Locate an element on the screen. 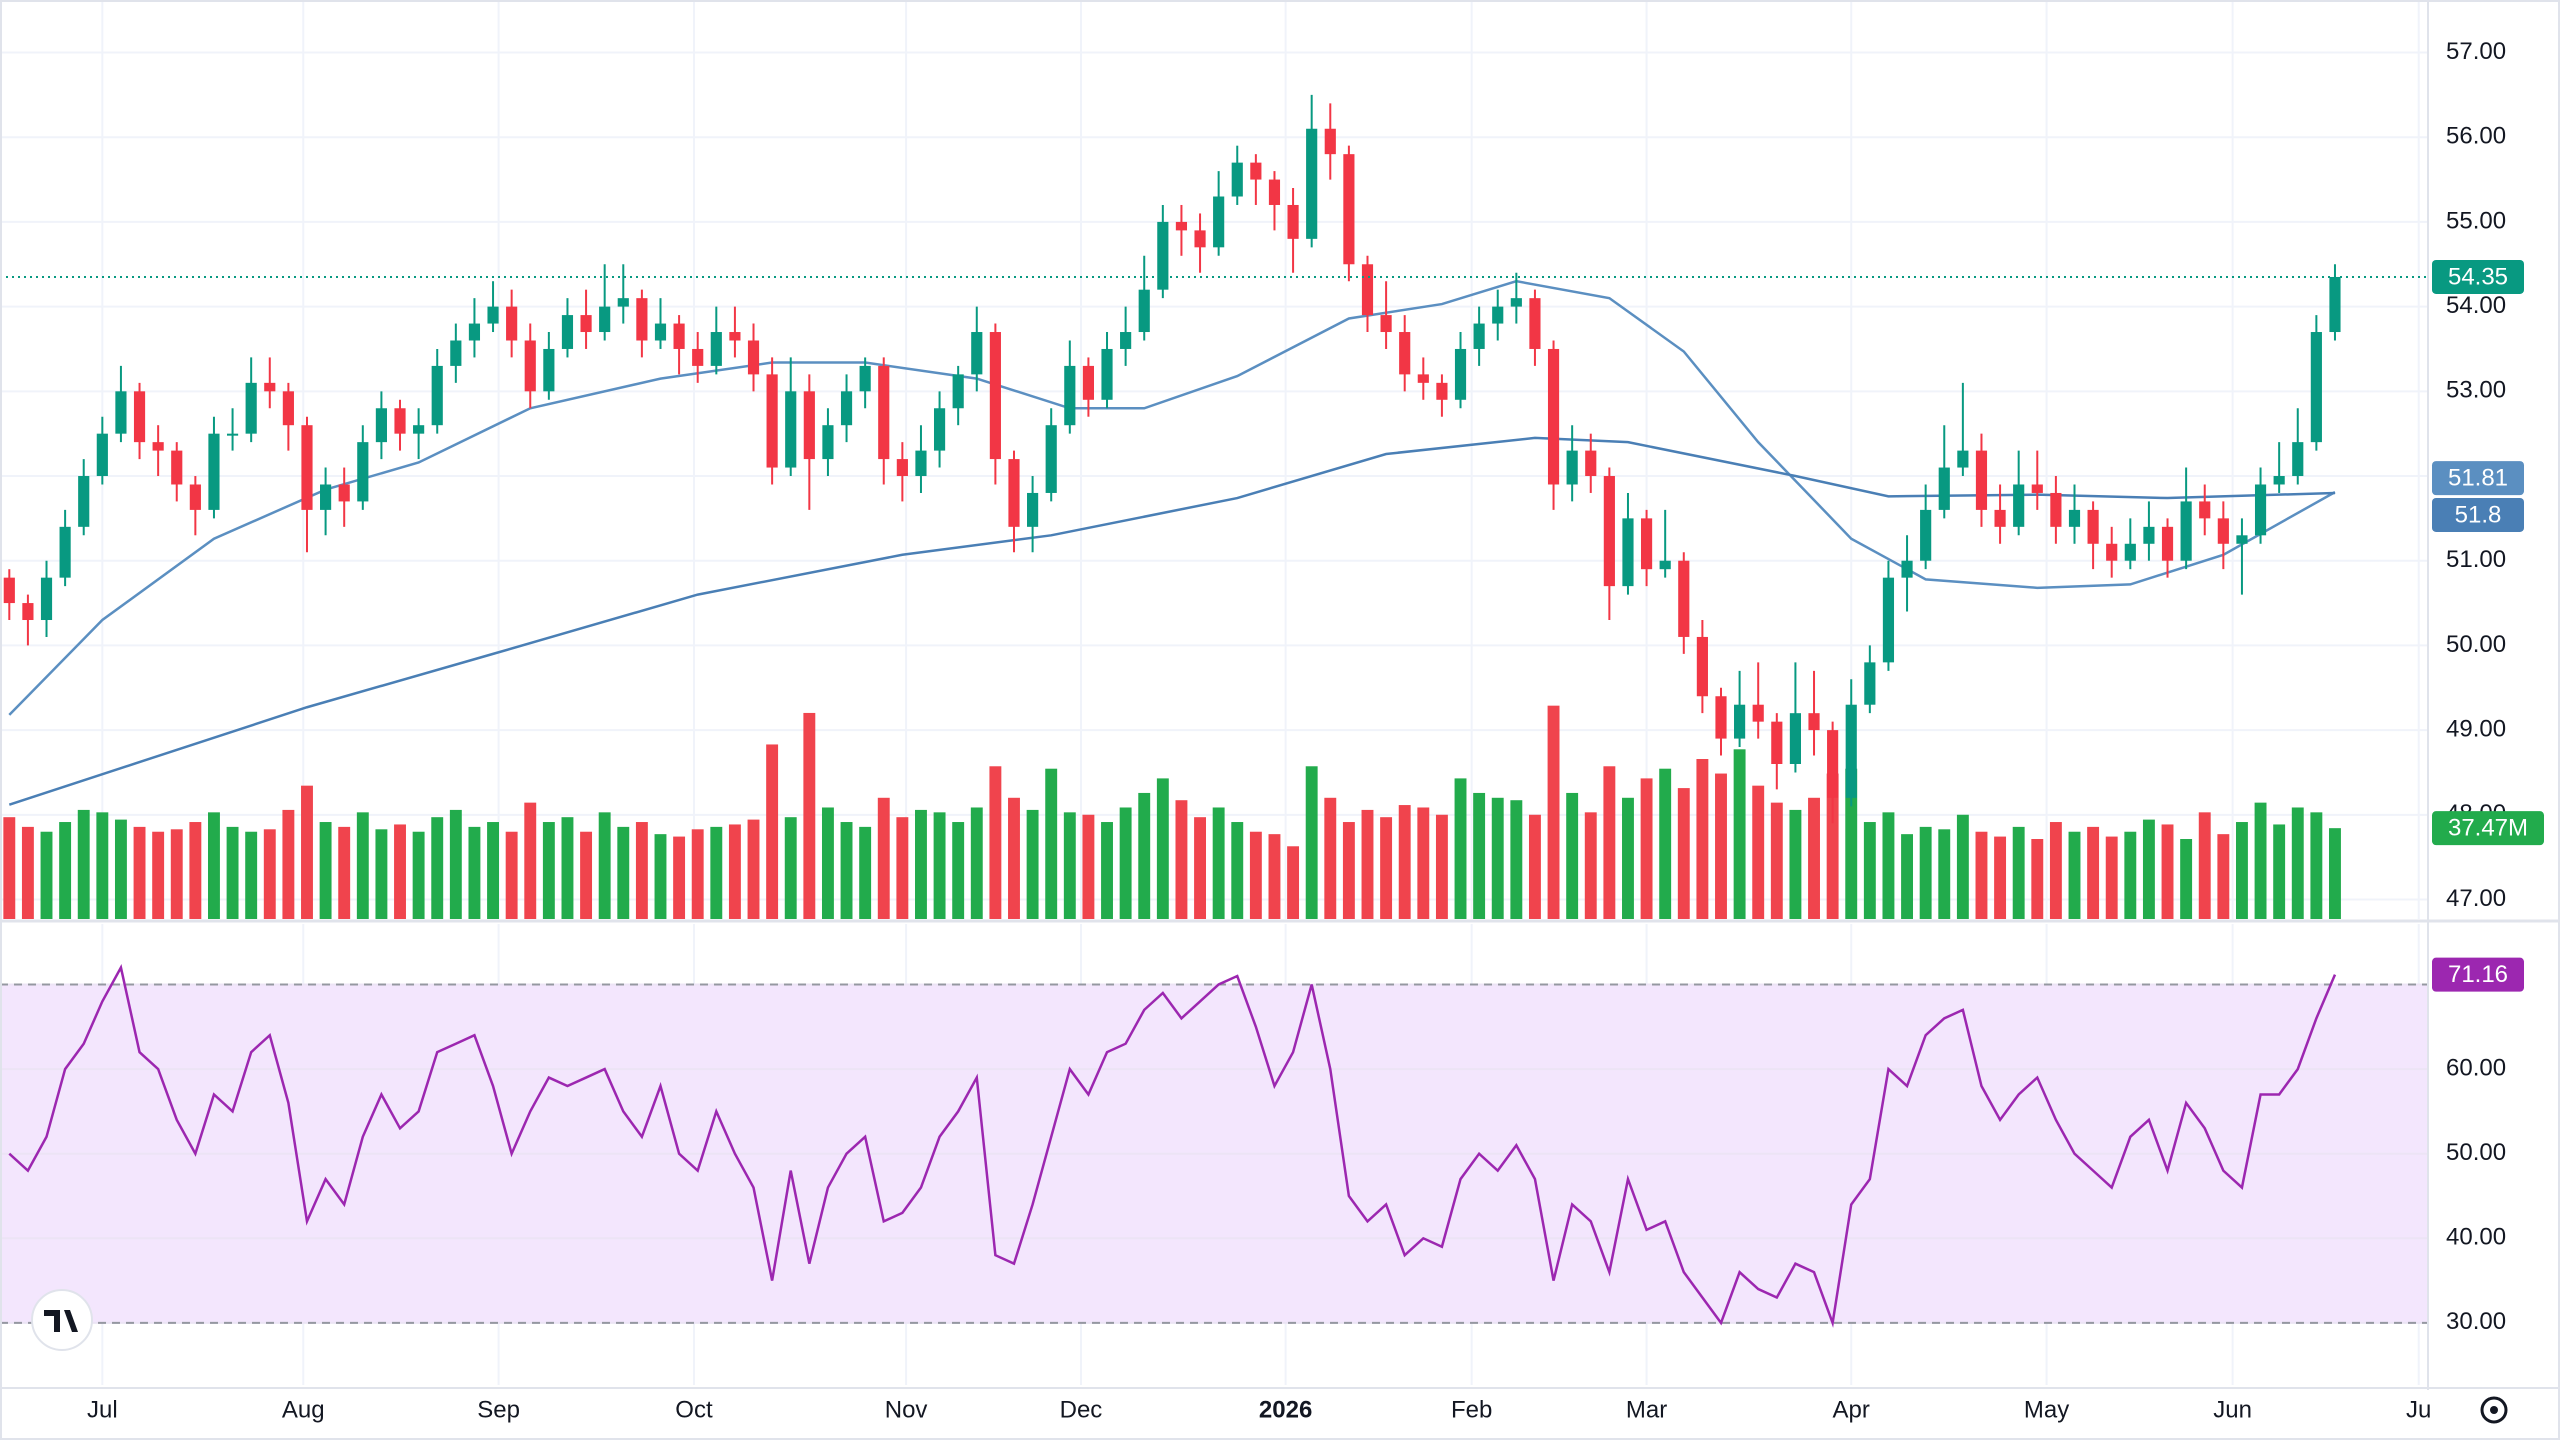 Image resolution: width=2560 pixels, height=1445 pixels. y-tick-label: 54.00 is located at coordinates (2476, 305).